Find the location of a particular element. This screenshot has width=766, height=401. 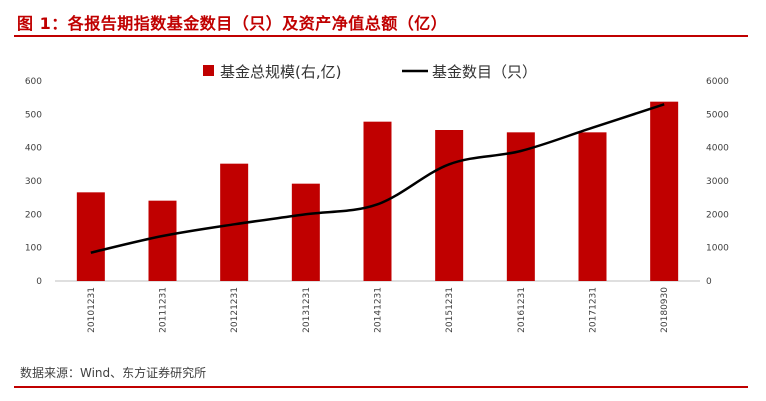

right-tick-label: 4000 is located at coordinates (717, 149).